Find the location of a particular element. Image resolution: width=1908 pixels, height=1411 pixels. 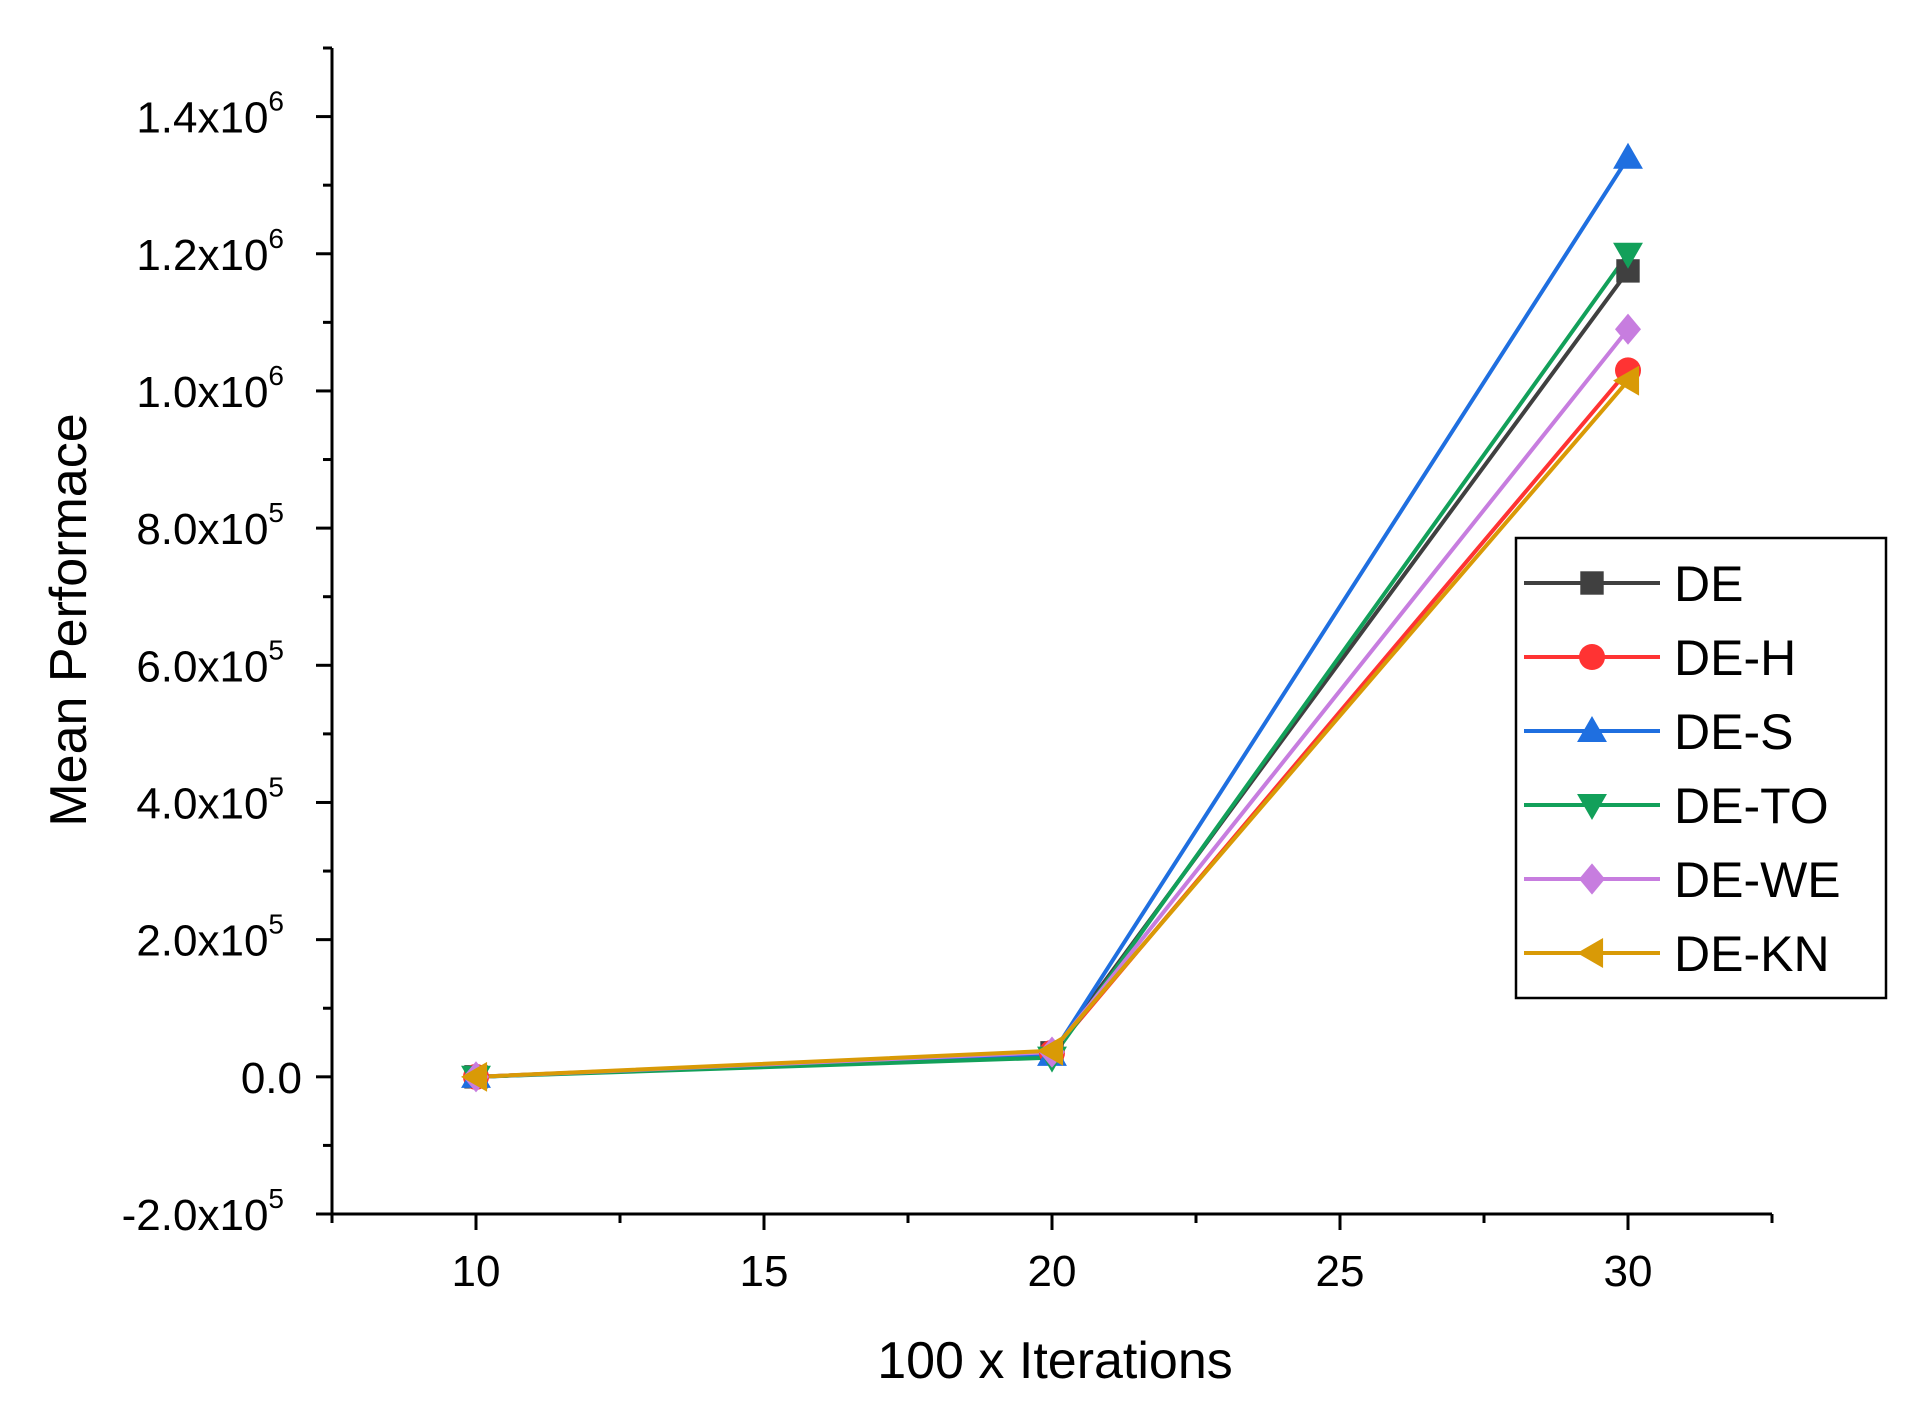

x-tick-label: 20 is located at coordinates (1052, 1271).